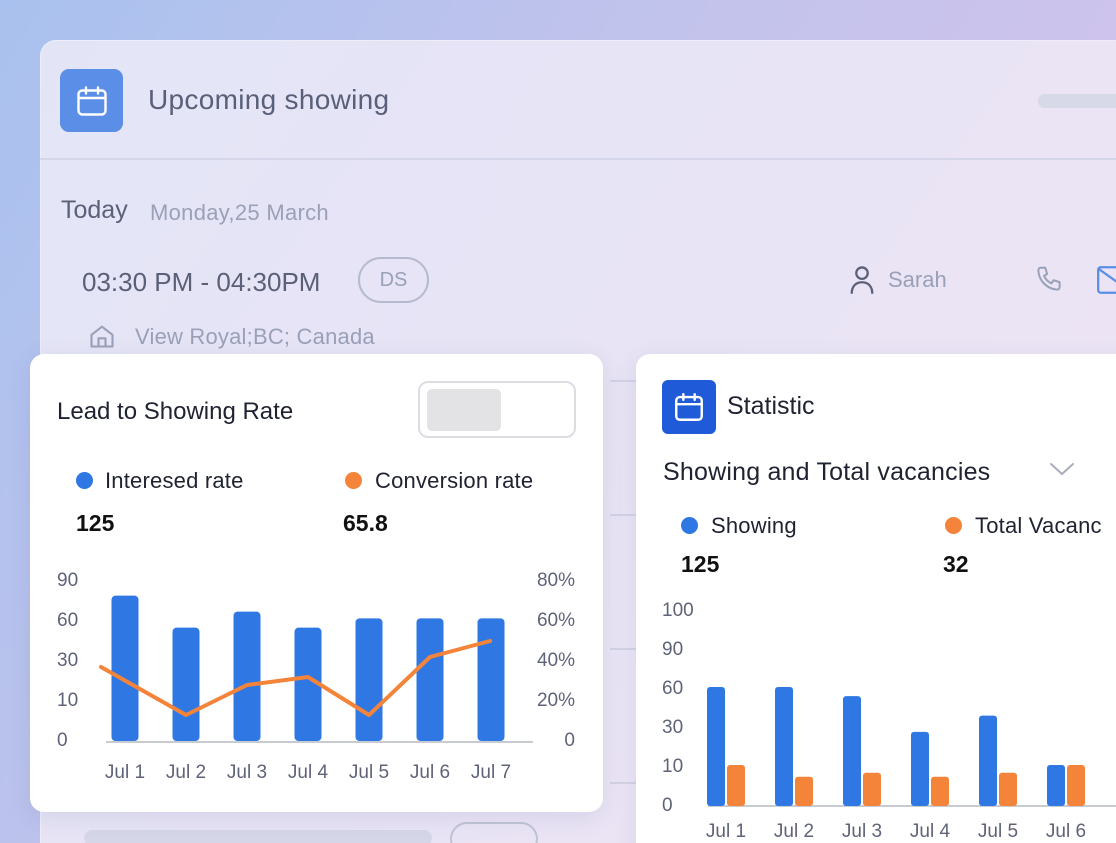  I want to click on legend-value-vacancies: 32, so click(956, 564).